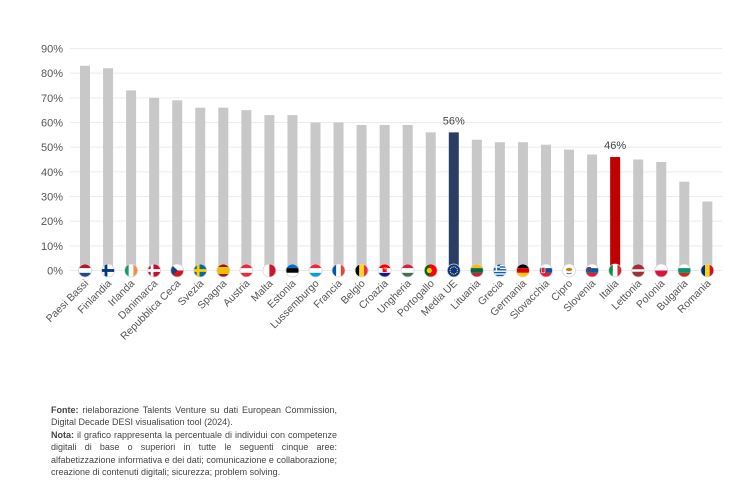 Image resolution: width=747 pixels, height=495 pixels. What do you see at coordinates (396, 270) in the screenshot?
I see `flag-icons` at bounding box center [396, 270].